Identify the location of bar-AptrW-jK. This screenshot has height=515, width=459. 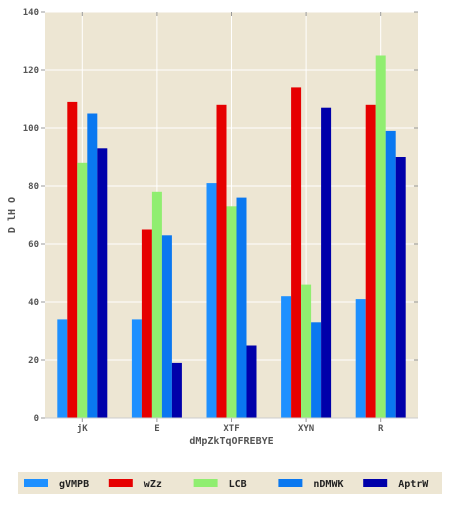
(102, 283).